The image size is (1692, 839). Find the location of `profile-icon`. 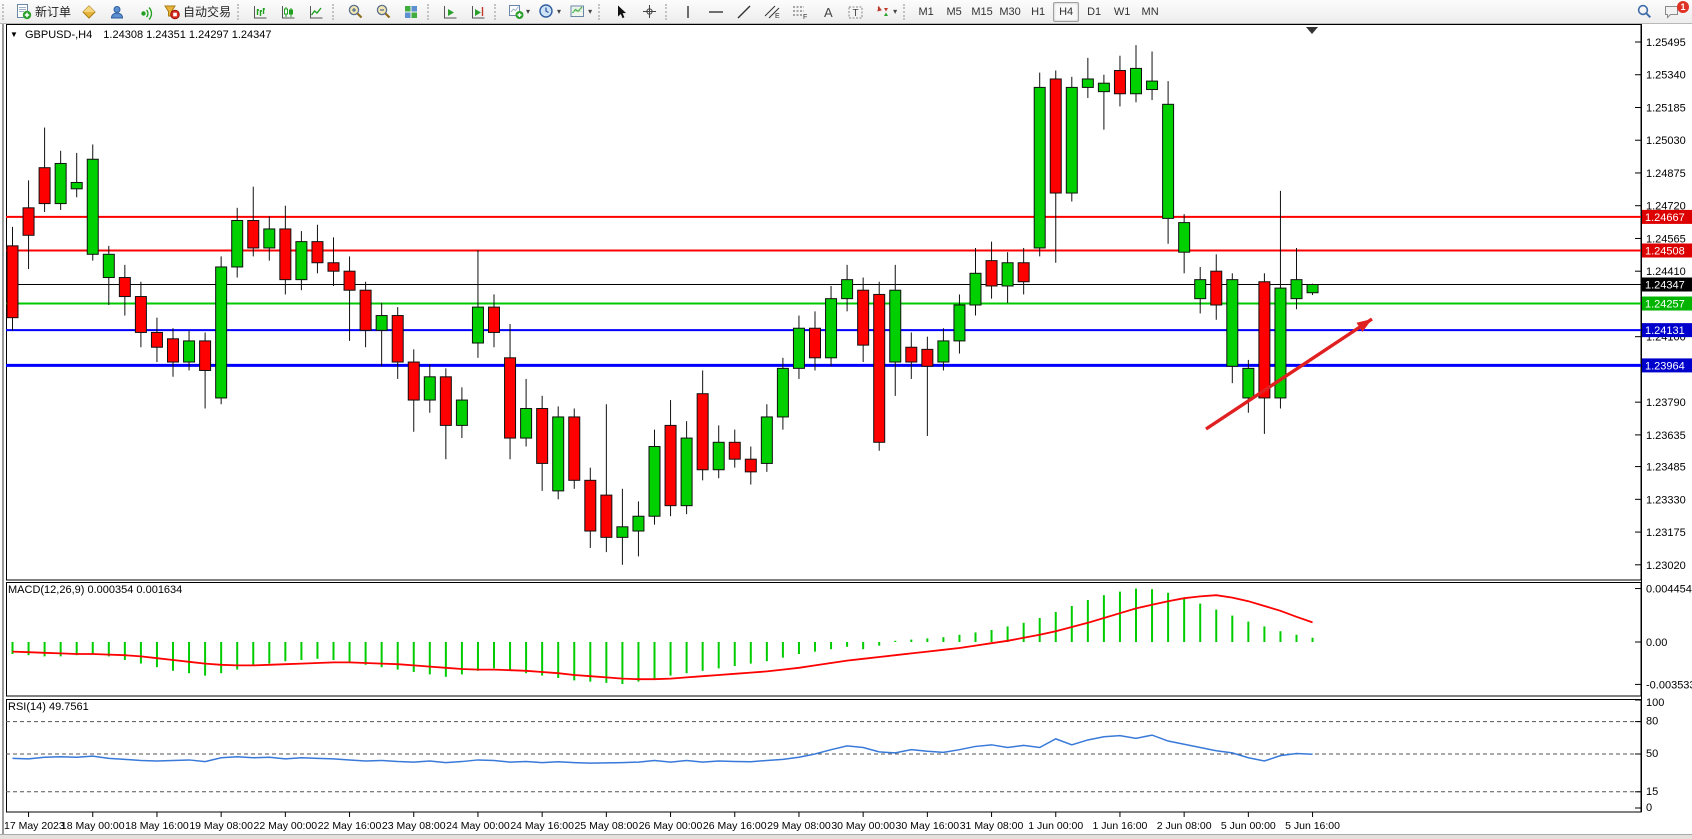

profile-icon is located at coordinates (117, 11).